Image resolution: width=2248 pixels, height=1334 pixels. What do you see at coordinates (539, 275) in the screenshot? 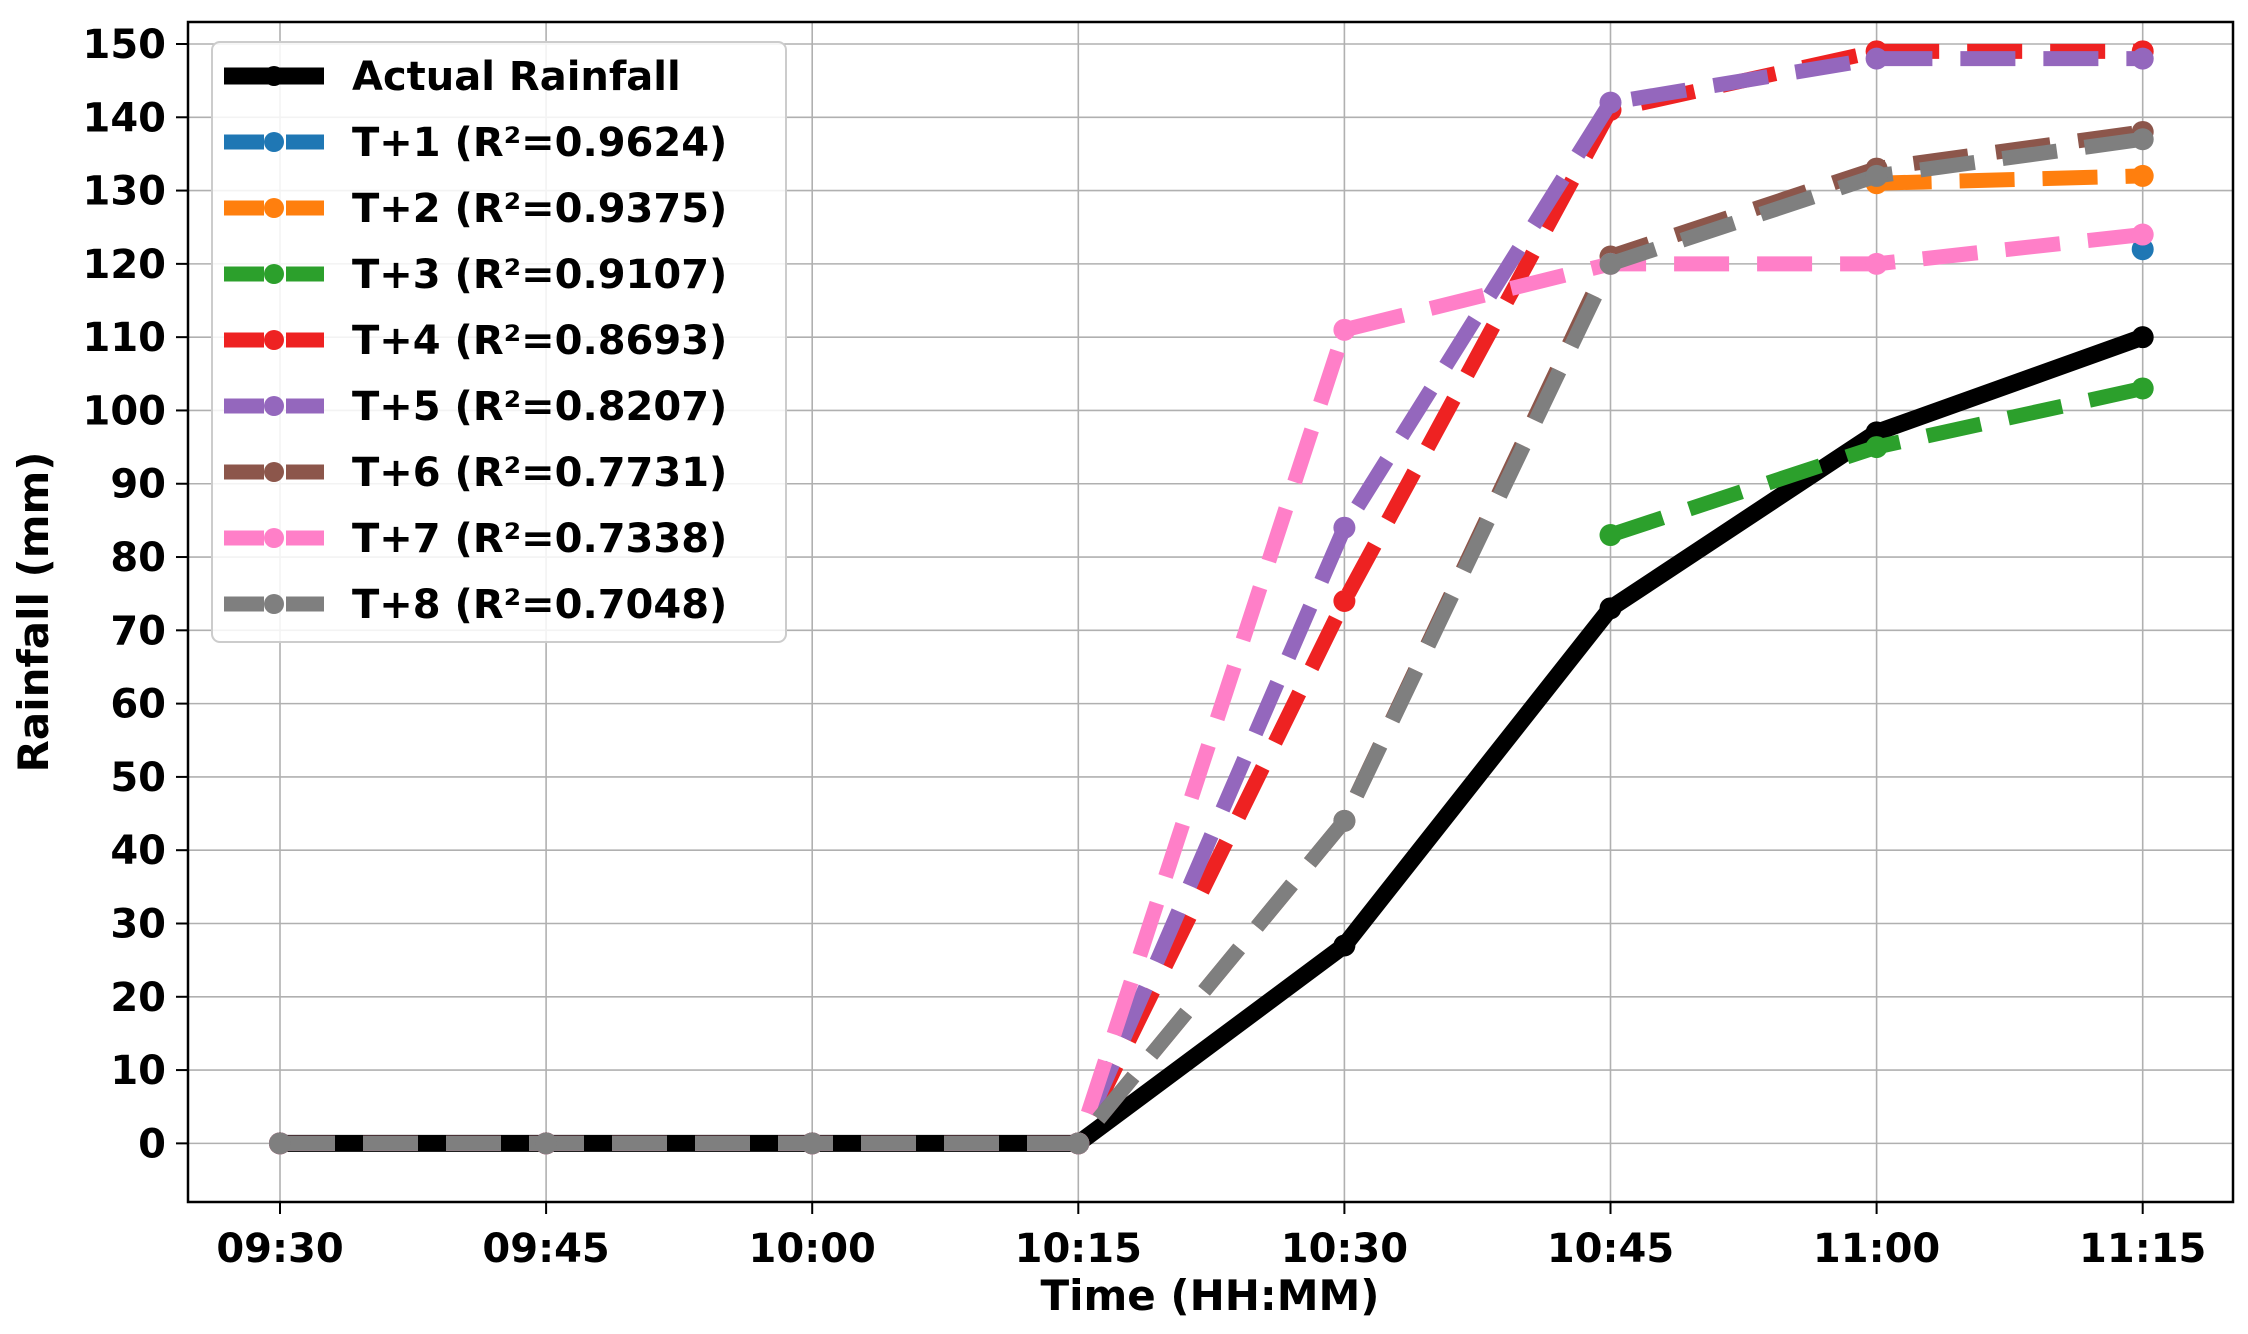
I see `legend-label-3: T+3 (R²=0.9107)` at bounding box center [539, 275].